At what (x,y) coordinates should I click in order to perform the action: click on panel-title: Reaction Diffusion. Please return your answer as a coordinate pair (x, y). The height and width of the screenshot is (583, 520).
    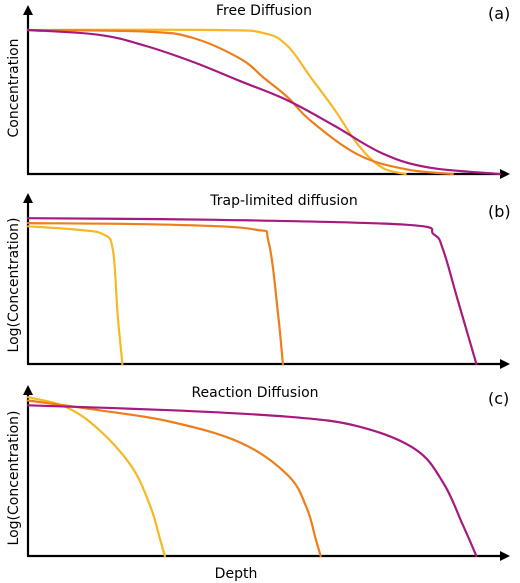
    Looking at the image, I should click on (254, 393).